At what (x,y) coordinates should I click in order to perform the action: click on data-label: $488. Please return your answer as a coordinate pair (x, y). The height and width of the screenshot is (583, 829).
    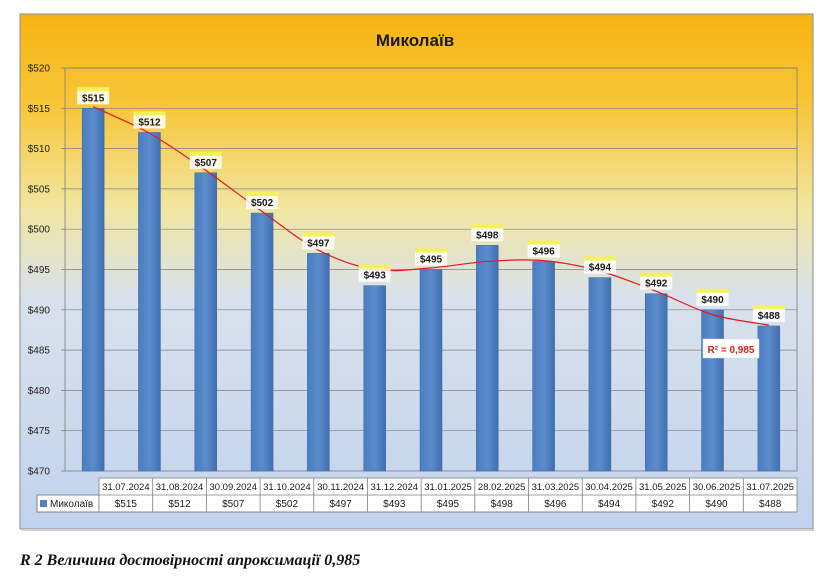
    Looking at the image, I should click on (769, 316).